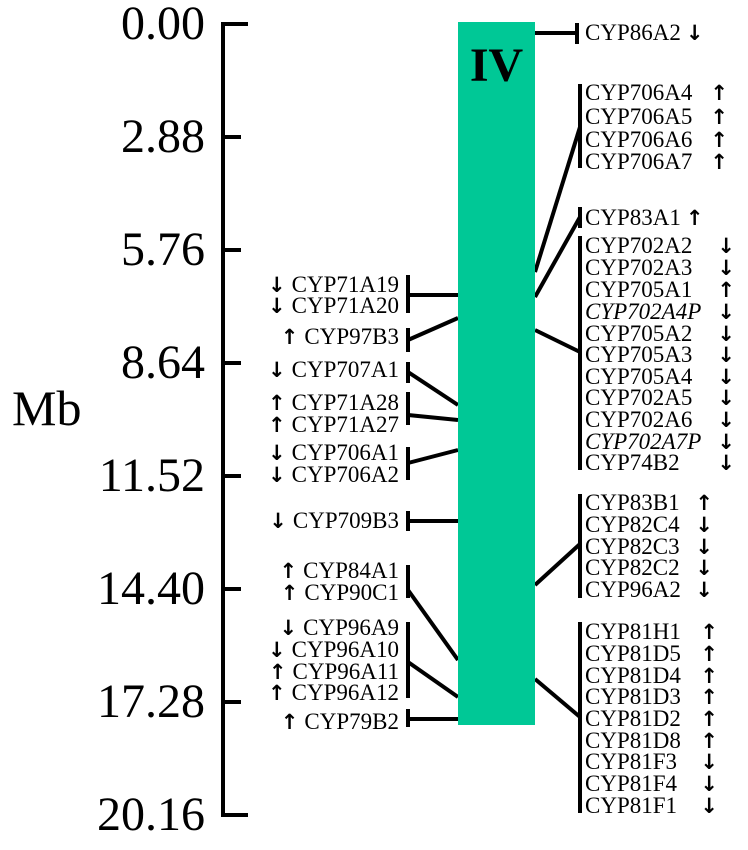  I want to click on gene-row: ↑ CYP71A28, so click(333, 403).